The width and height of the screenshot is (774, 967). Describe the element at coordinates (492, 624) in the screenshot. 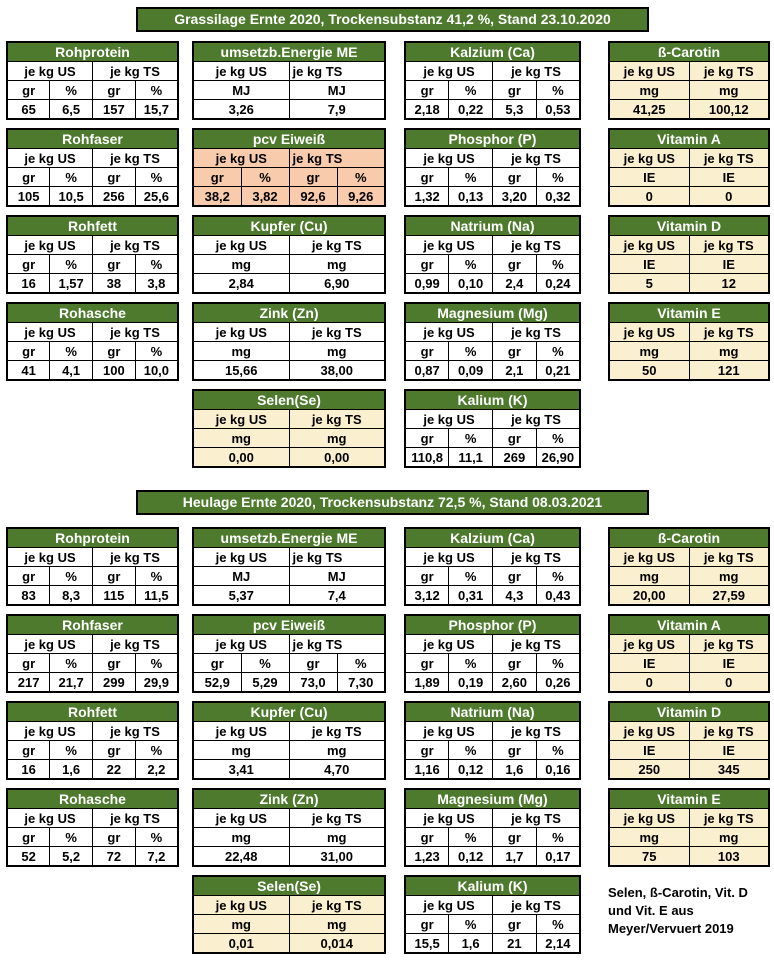

I see `table-header-label: Phosphor (P)` at that location.